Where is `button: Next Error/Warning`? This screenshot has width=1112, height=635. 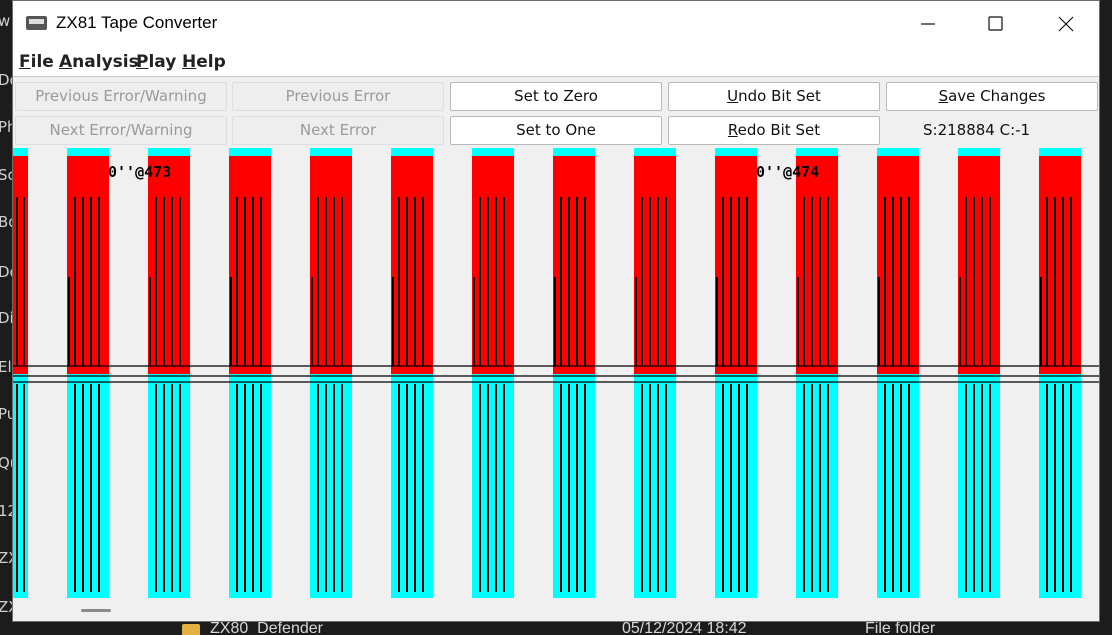 button: Next Error/Warning is located at coordinates (121, 130).